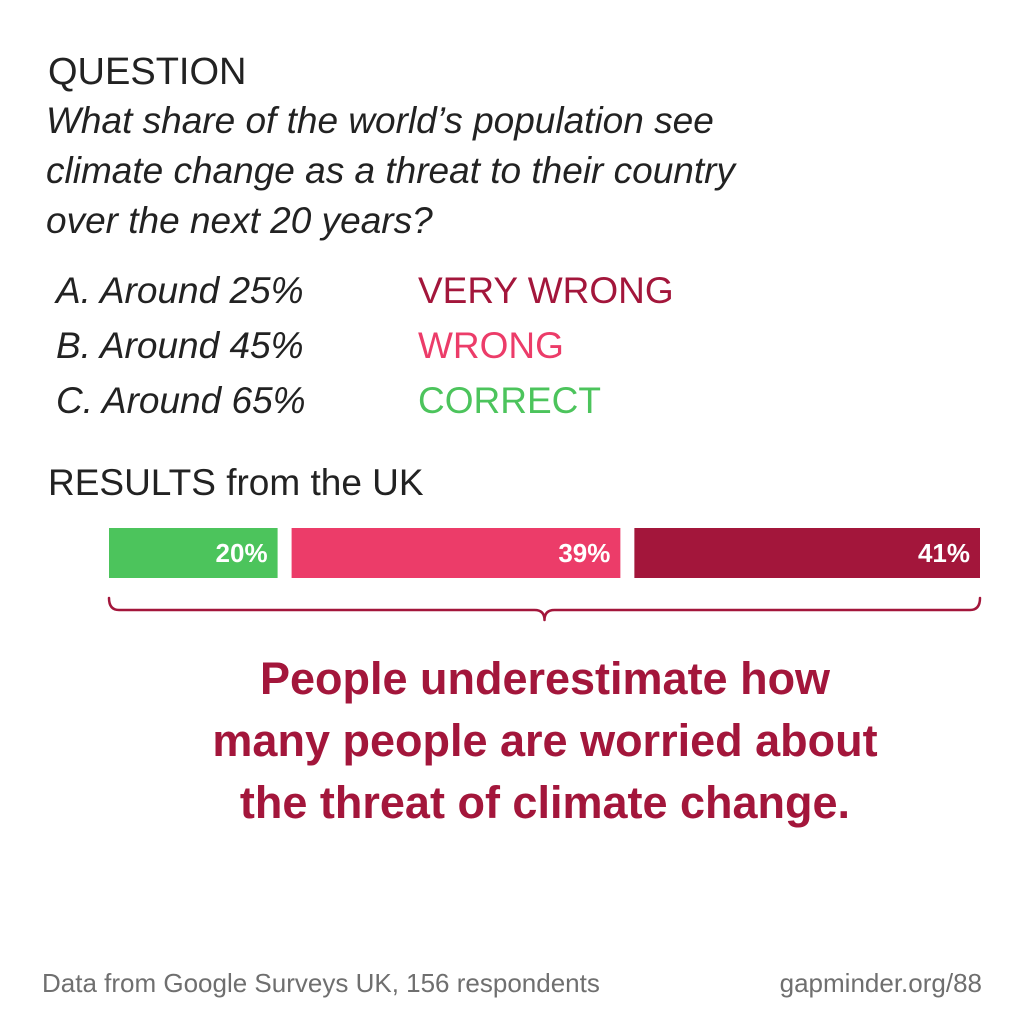 The image size is (1024, 1024). What do you see at coordinates (380, 120) in the screenshot?
I see `question-line: What share of the world’s population see` at bounding box center [380, 120].